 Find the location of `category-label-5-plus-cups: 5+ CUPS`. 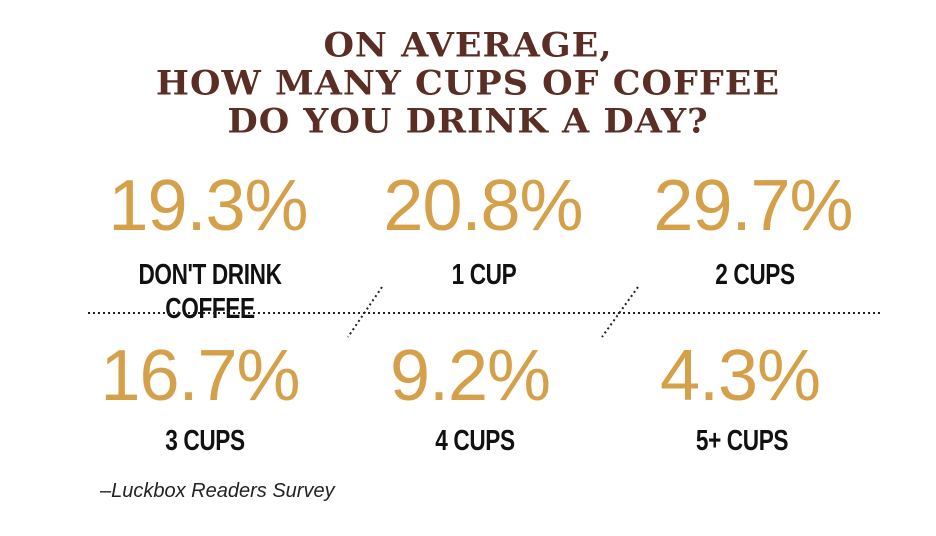

category-label-5-plus-cups: 5+ CUPS is located at coordinates (742, 441).